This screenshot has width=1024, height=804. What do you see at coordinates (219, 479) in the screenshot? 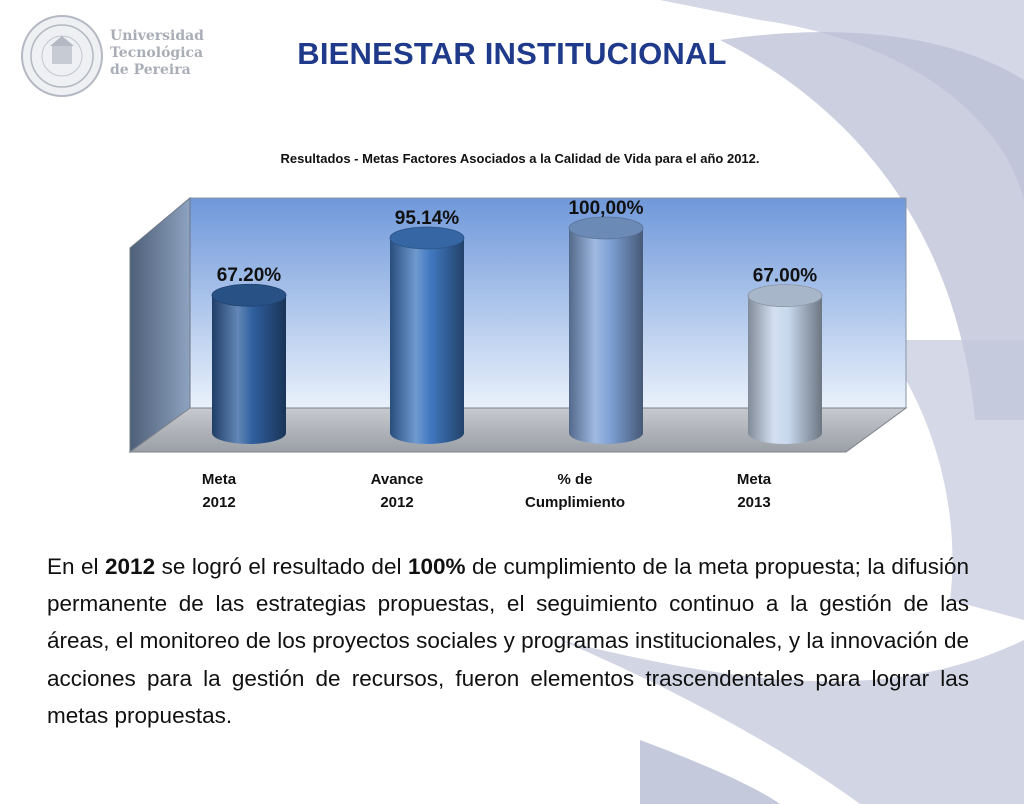
I see `category-label-0: Meta` at bounding box center [219, 479].